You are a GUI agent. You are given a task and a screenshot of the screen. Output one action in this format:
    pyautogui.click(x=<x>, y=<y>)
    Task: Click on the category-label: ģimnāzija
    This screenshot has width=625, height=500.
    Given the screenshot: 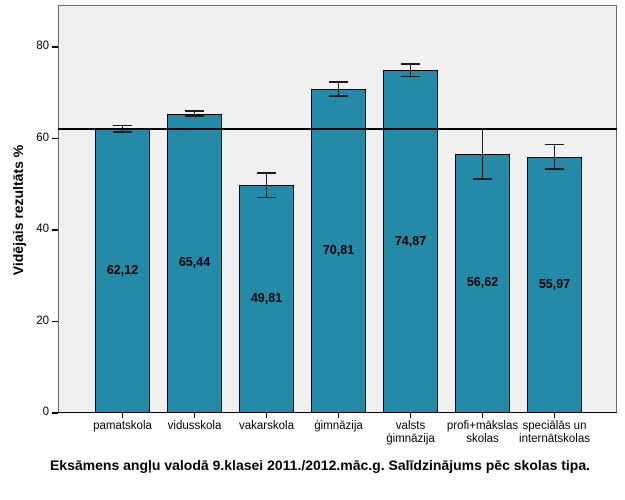 What is the action you would take?
    pyautogui.click(x=338, y=426)
    